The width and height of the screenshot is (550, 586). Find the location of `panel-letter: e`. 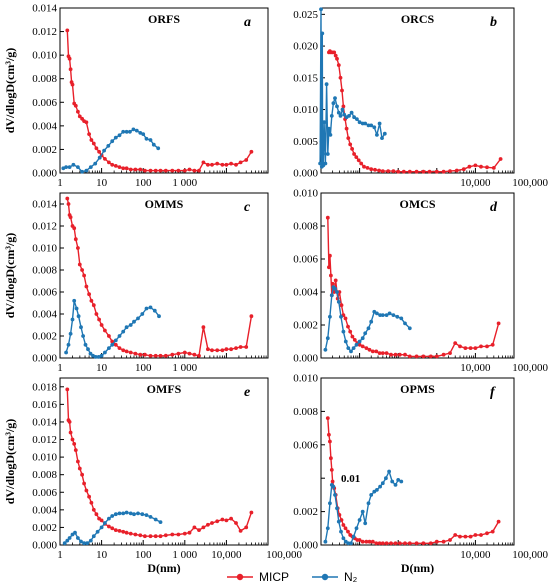

panel-letter: e is located at coordinates (247, 392).